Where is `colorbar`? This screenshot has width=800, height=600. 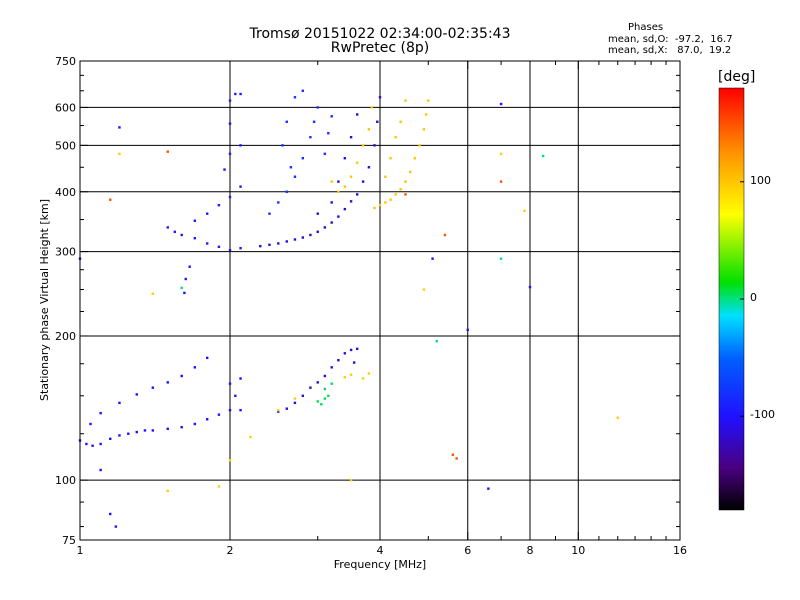
colorbar is located at coordinates (731, 299).